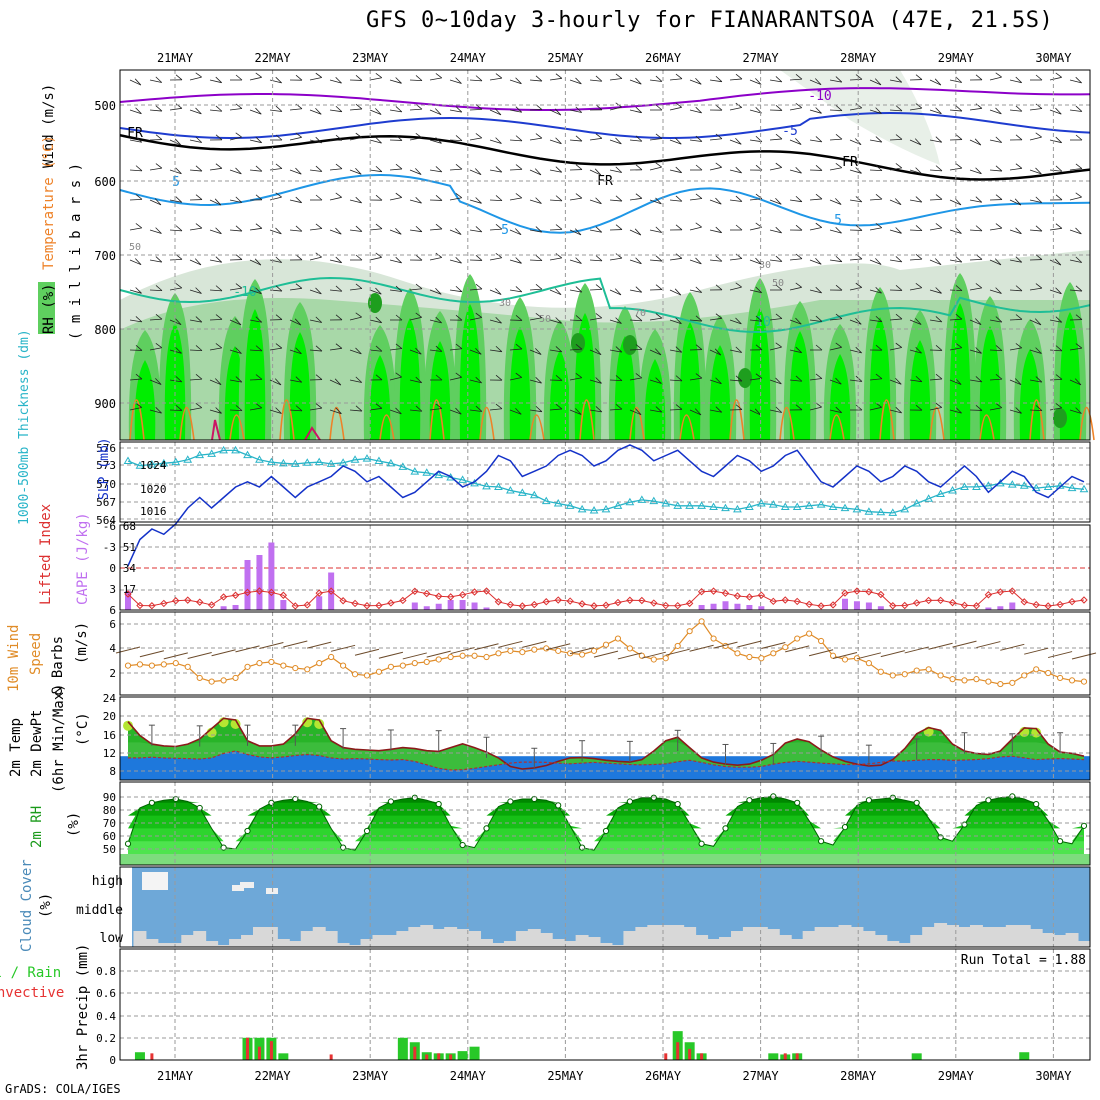  I want to click on lifted-index-axis-label: Lifted Index, so click(46, 554).